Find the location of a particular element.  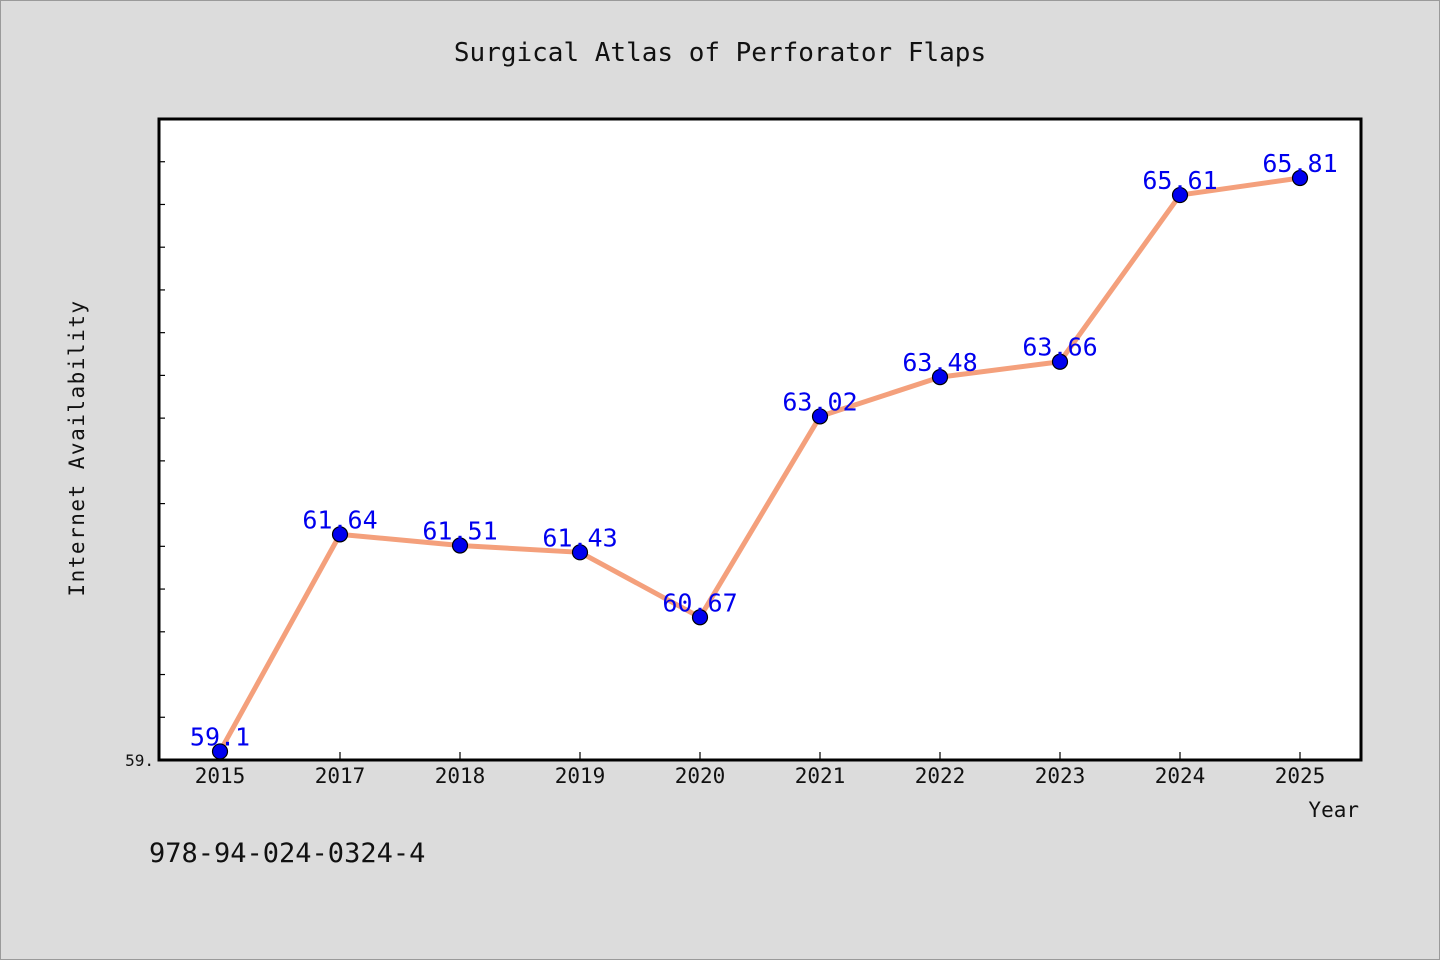

x-tick-label: 2018 is located at coordinates (460, 776).